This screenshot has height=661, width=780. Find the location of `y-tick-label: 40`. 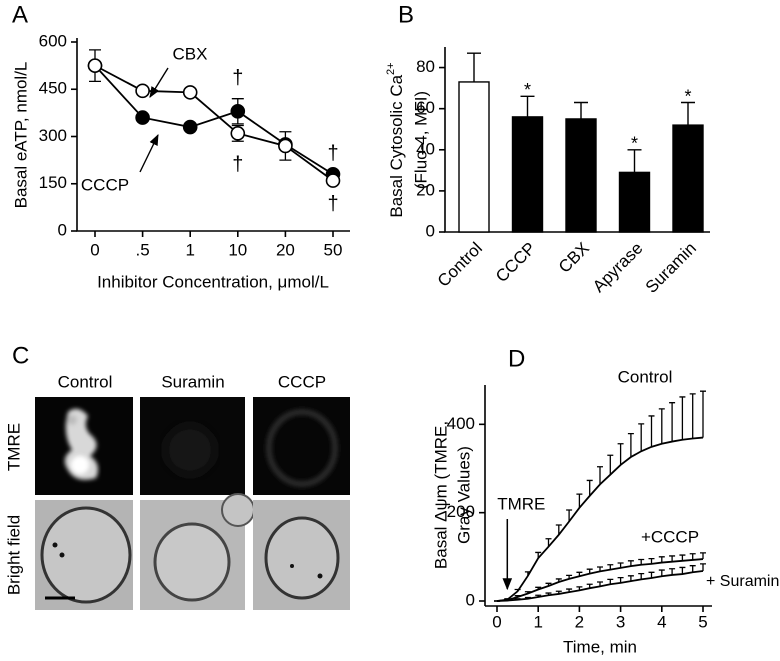

y-tick-label: 40 is located at coordinates (425, 148).